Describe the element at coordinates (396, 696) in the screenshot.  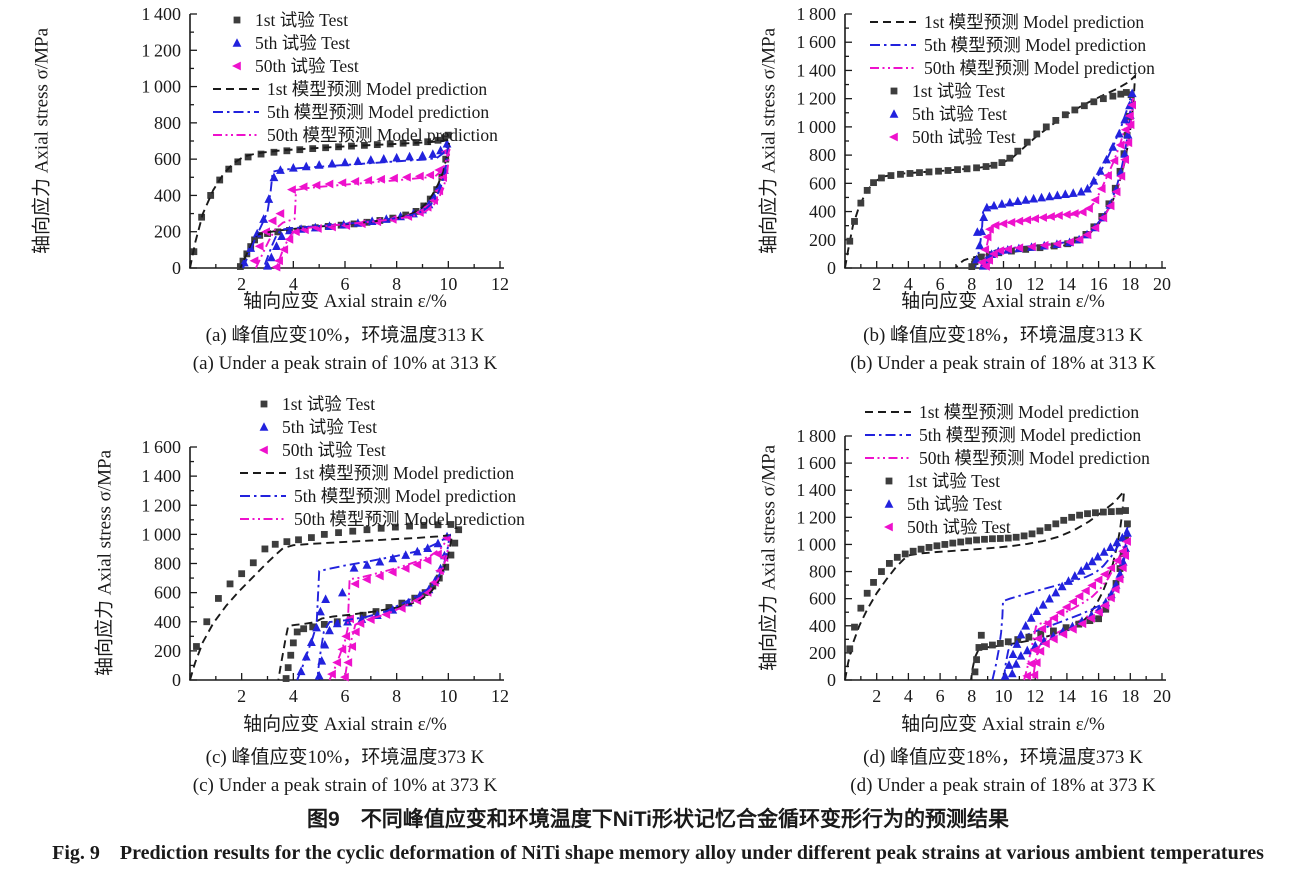
I see `x-tick-label: 8` at that location.